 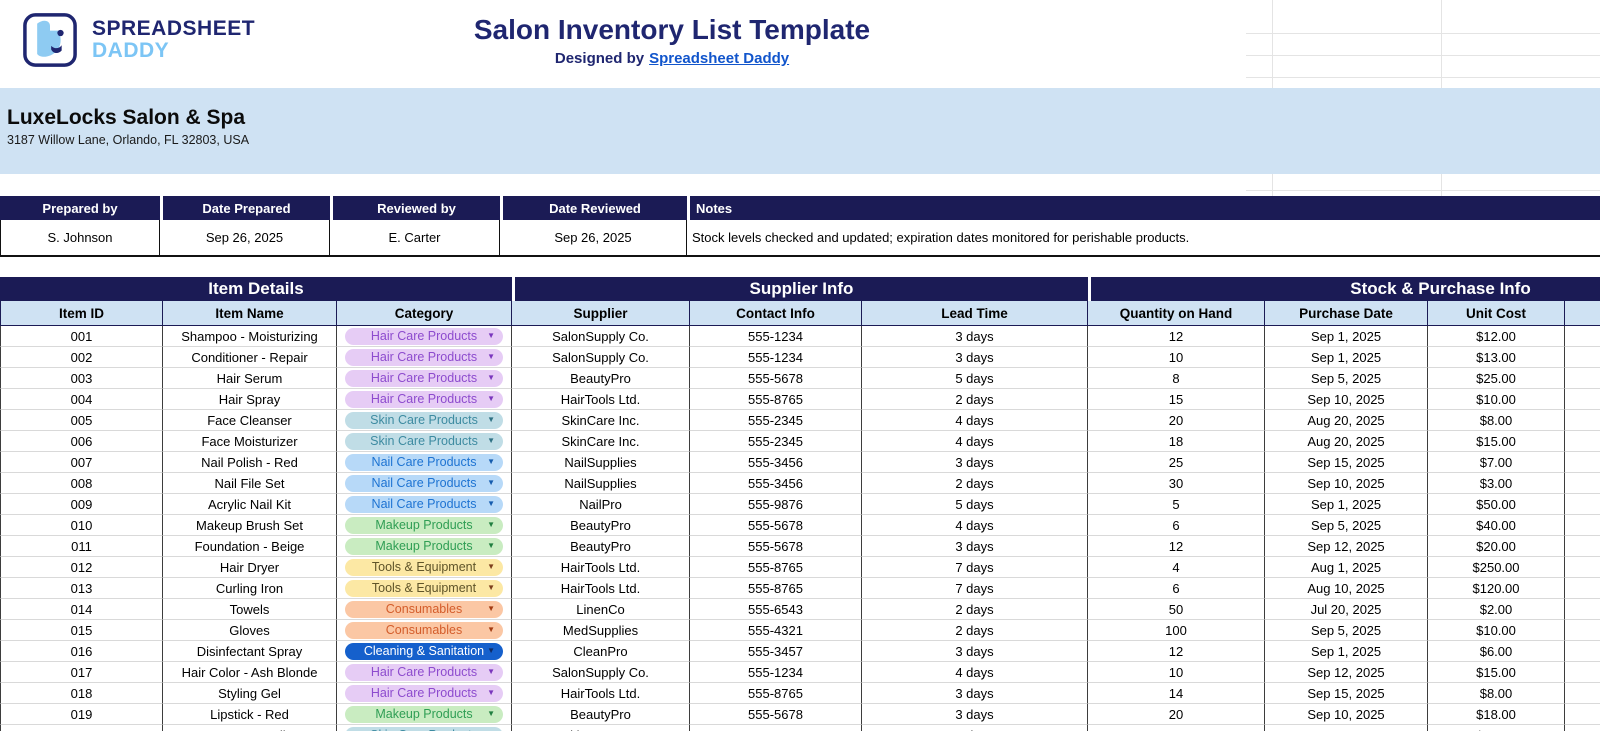 What do you see at coordinates (81, 546) in the screenshot?
I see `cell-item-id: 011` at bounding box center [81, 546].